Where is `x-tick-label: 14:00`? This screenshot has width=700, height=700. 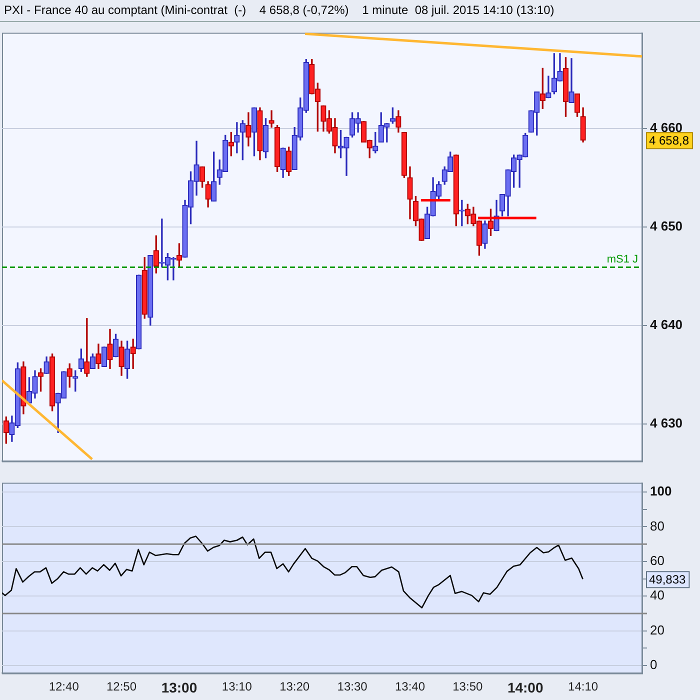
x-tick-label: 14:00 is located at coordinates (525, 687).